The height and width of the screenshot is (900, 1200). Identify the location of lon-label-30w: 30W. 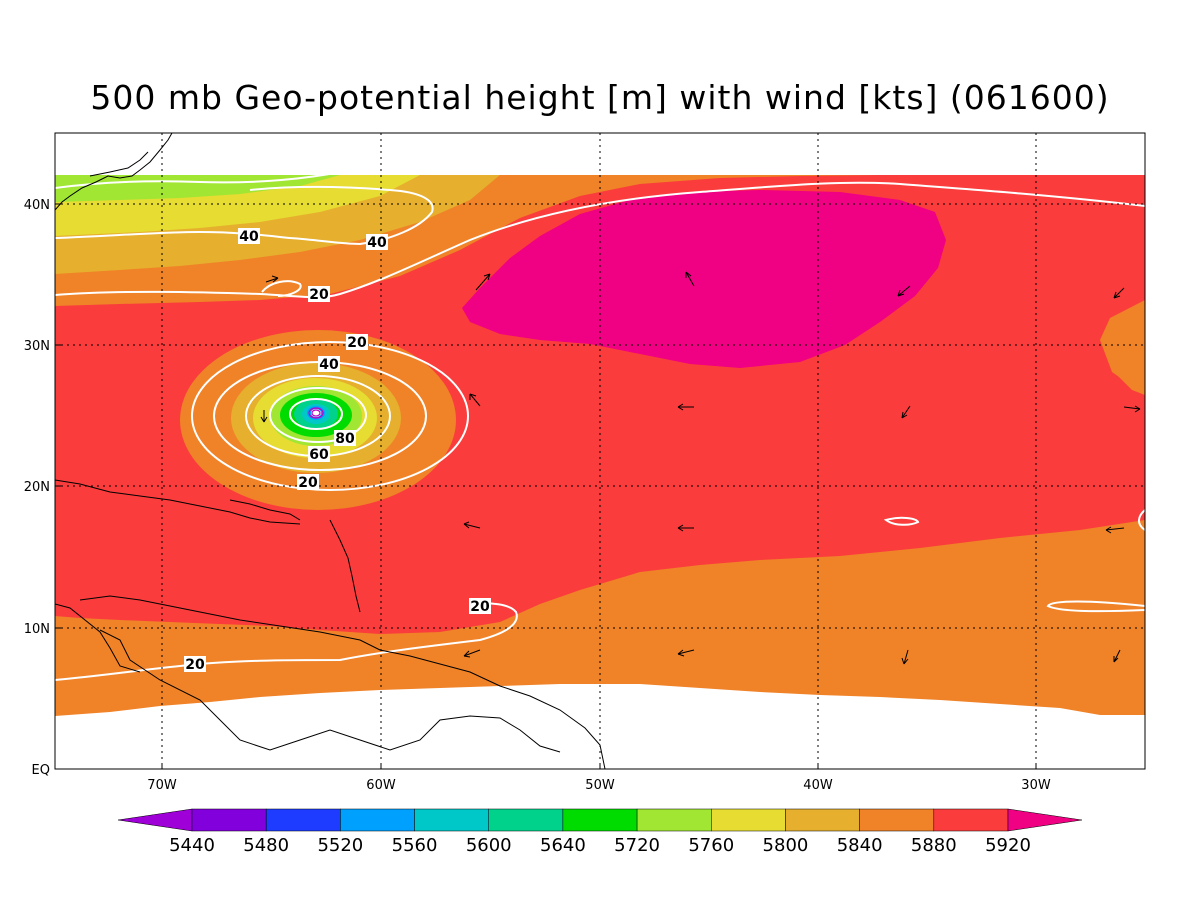
(1036, 785).